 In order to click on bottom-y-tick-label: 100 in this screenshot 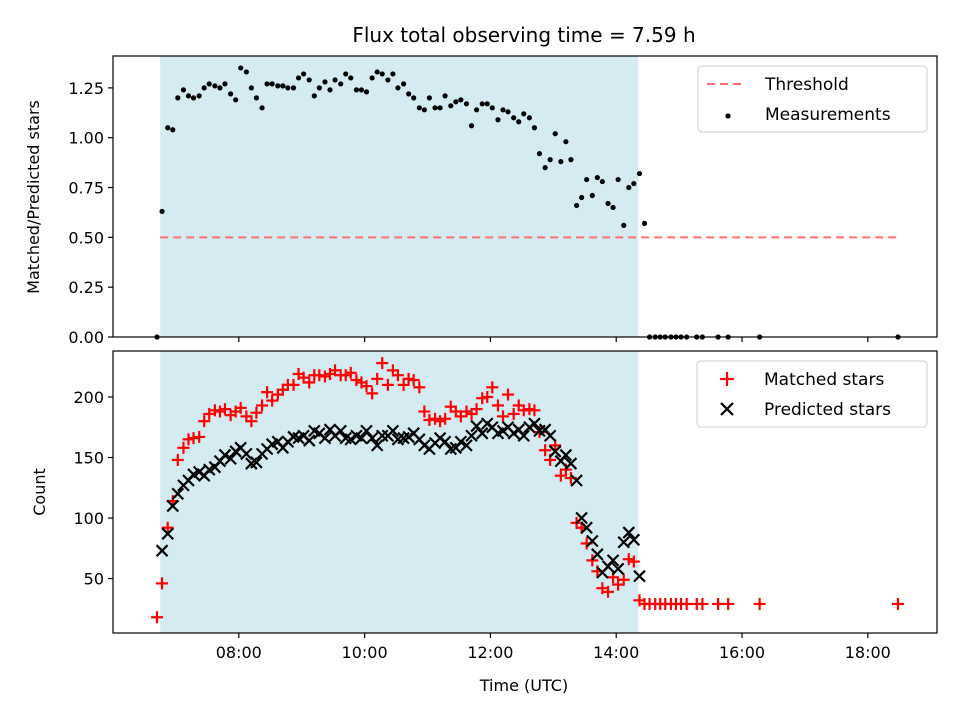, I will do `click(88, 518)`.